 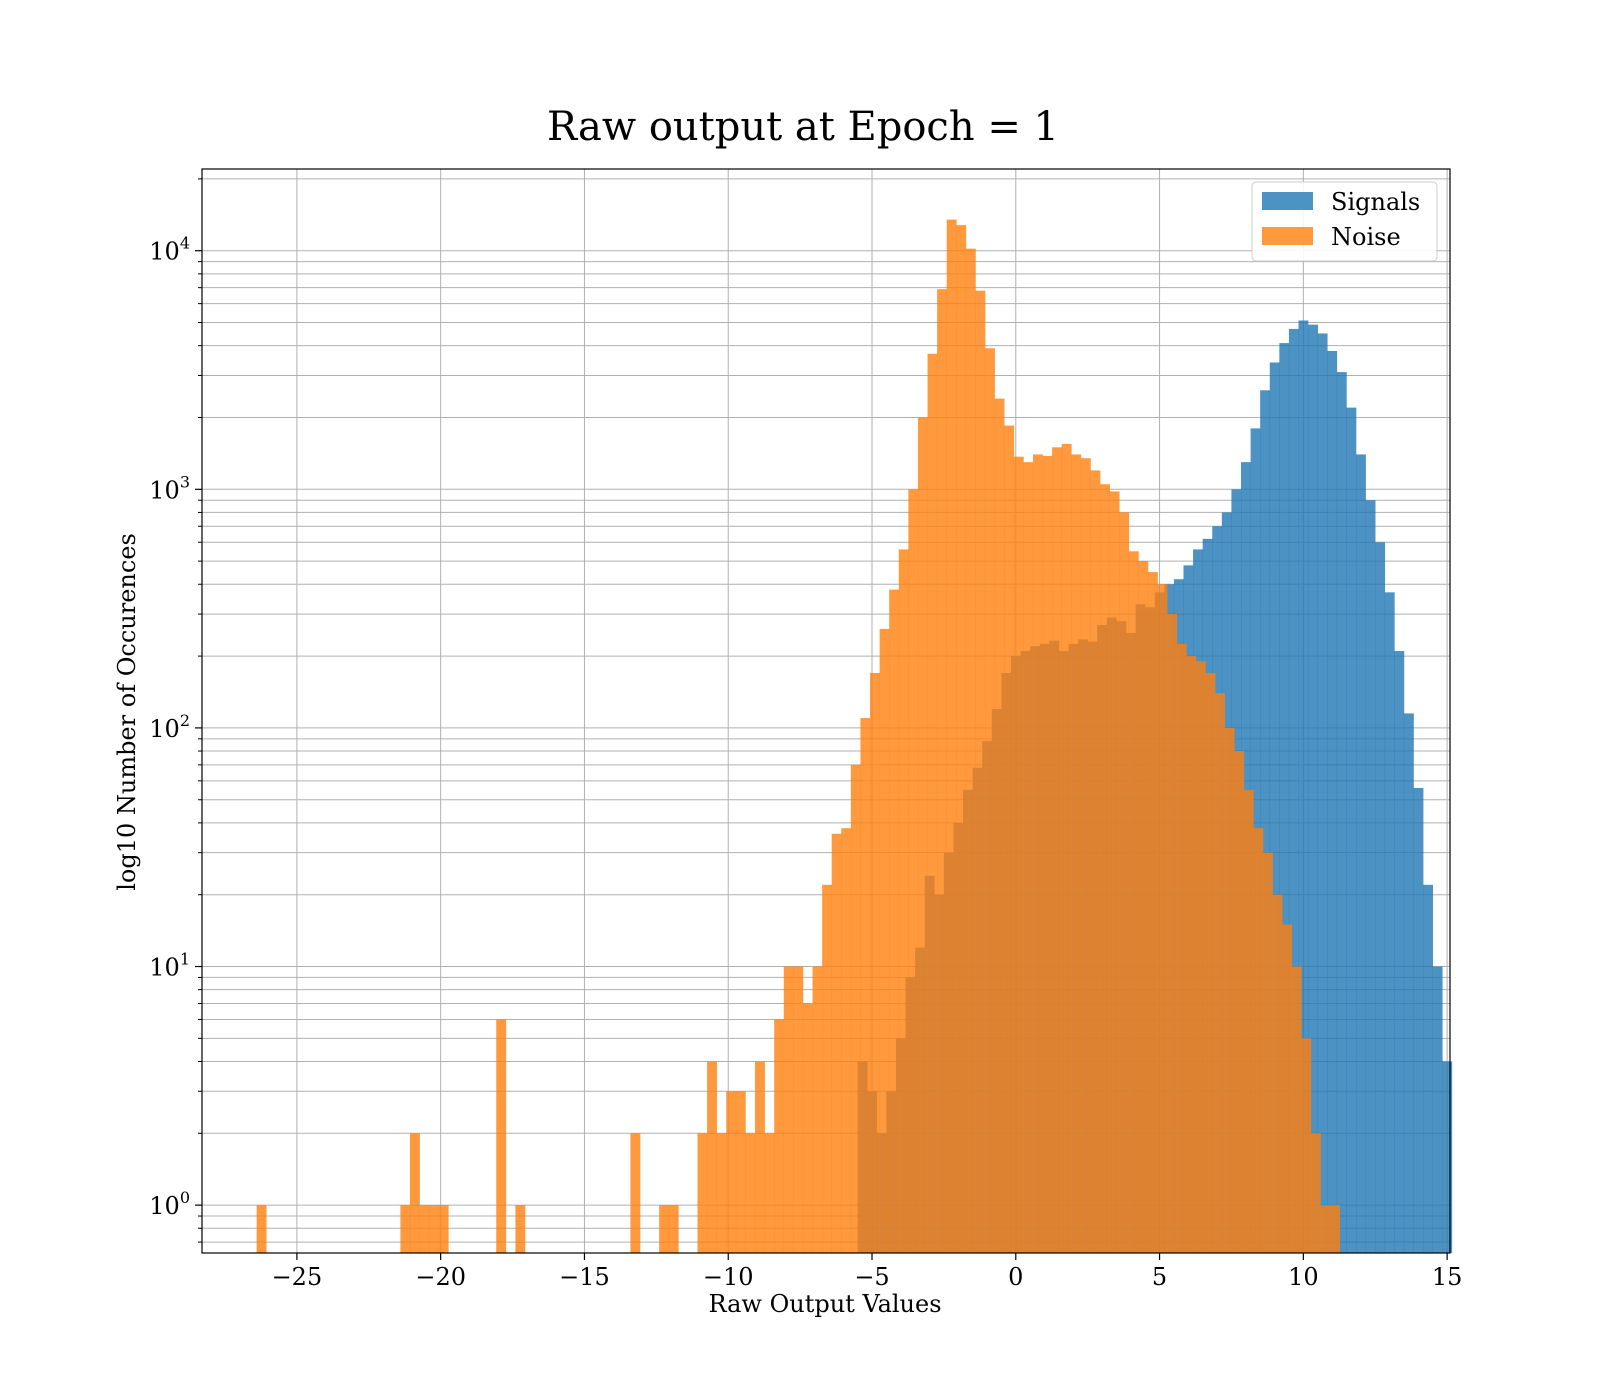 What do you see at coordinates (824, 1304) in the screenshot?
I see `x-axis-label: Raw Output Values` at bounding box center [824, 1304].